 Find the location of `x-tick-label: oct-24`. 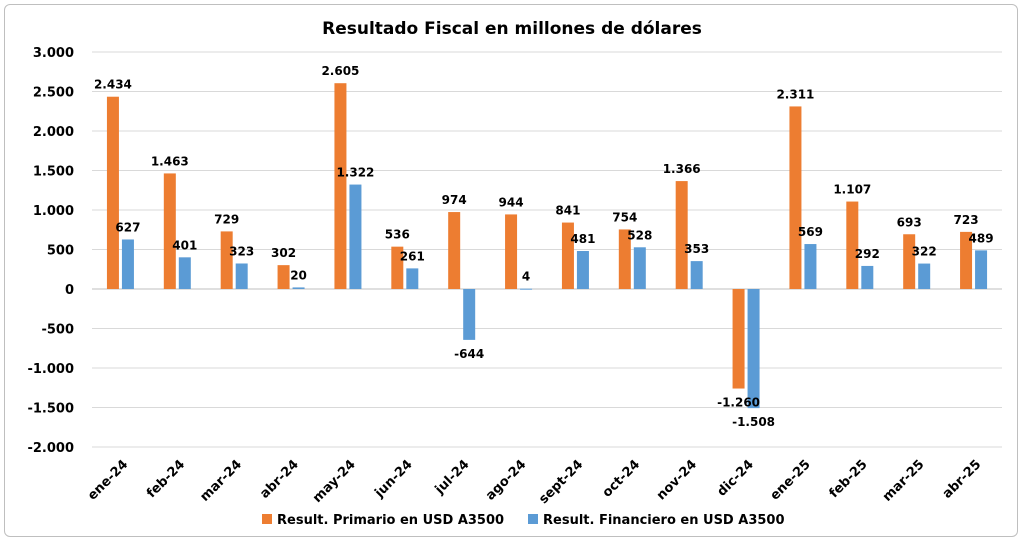

x-tick-label: oct-24 is located at coordinates (621, 478).